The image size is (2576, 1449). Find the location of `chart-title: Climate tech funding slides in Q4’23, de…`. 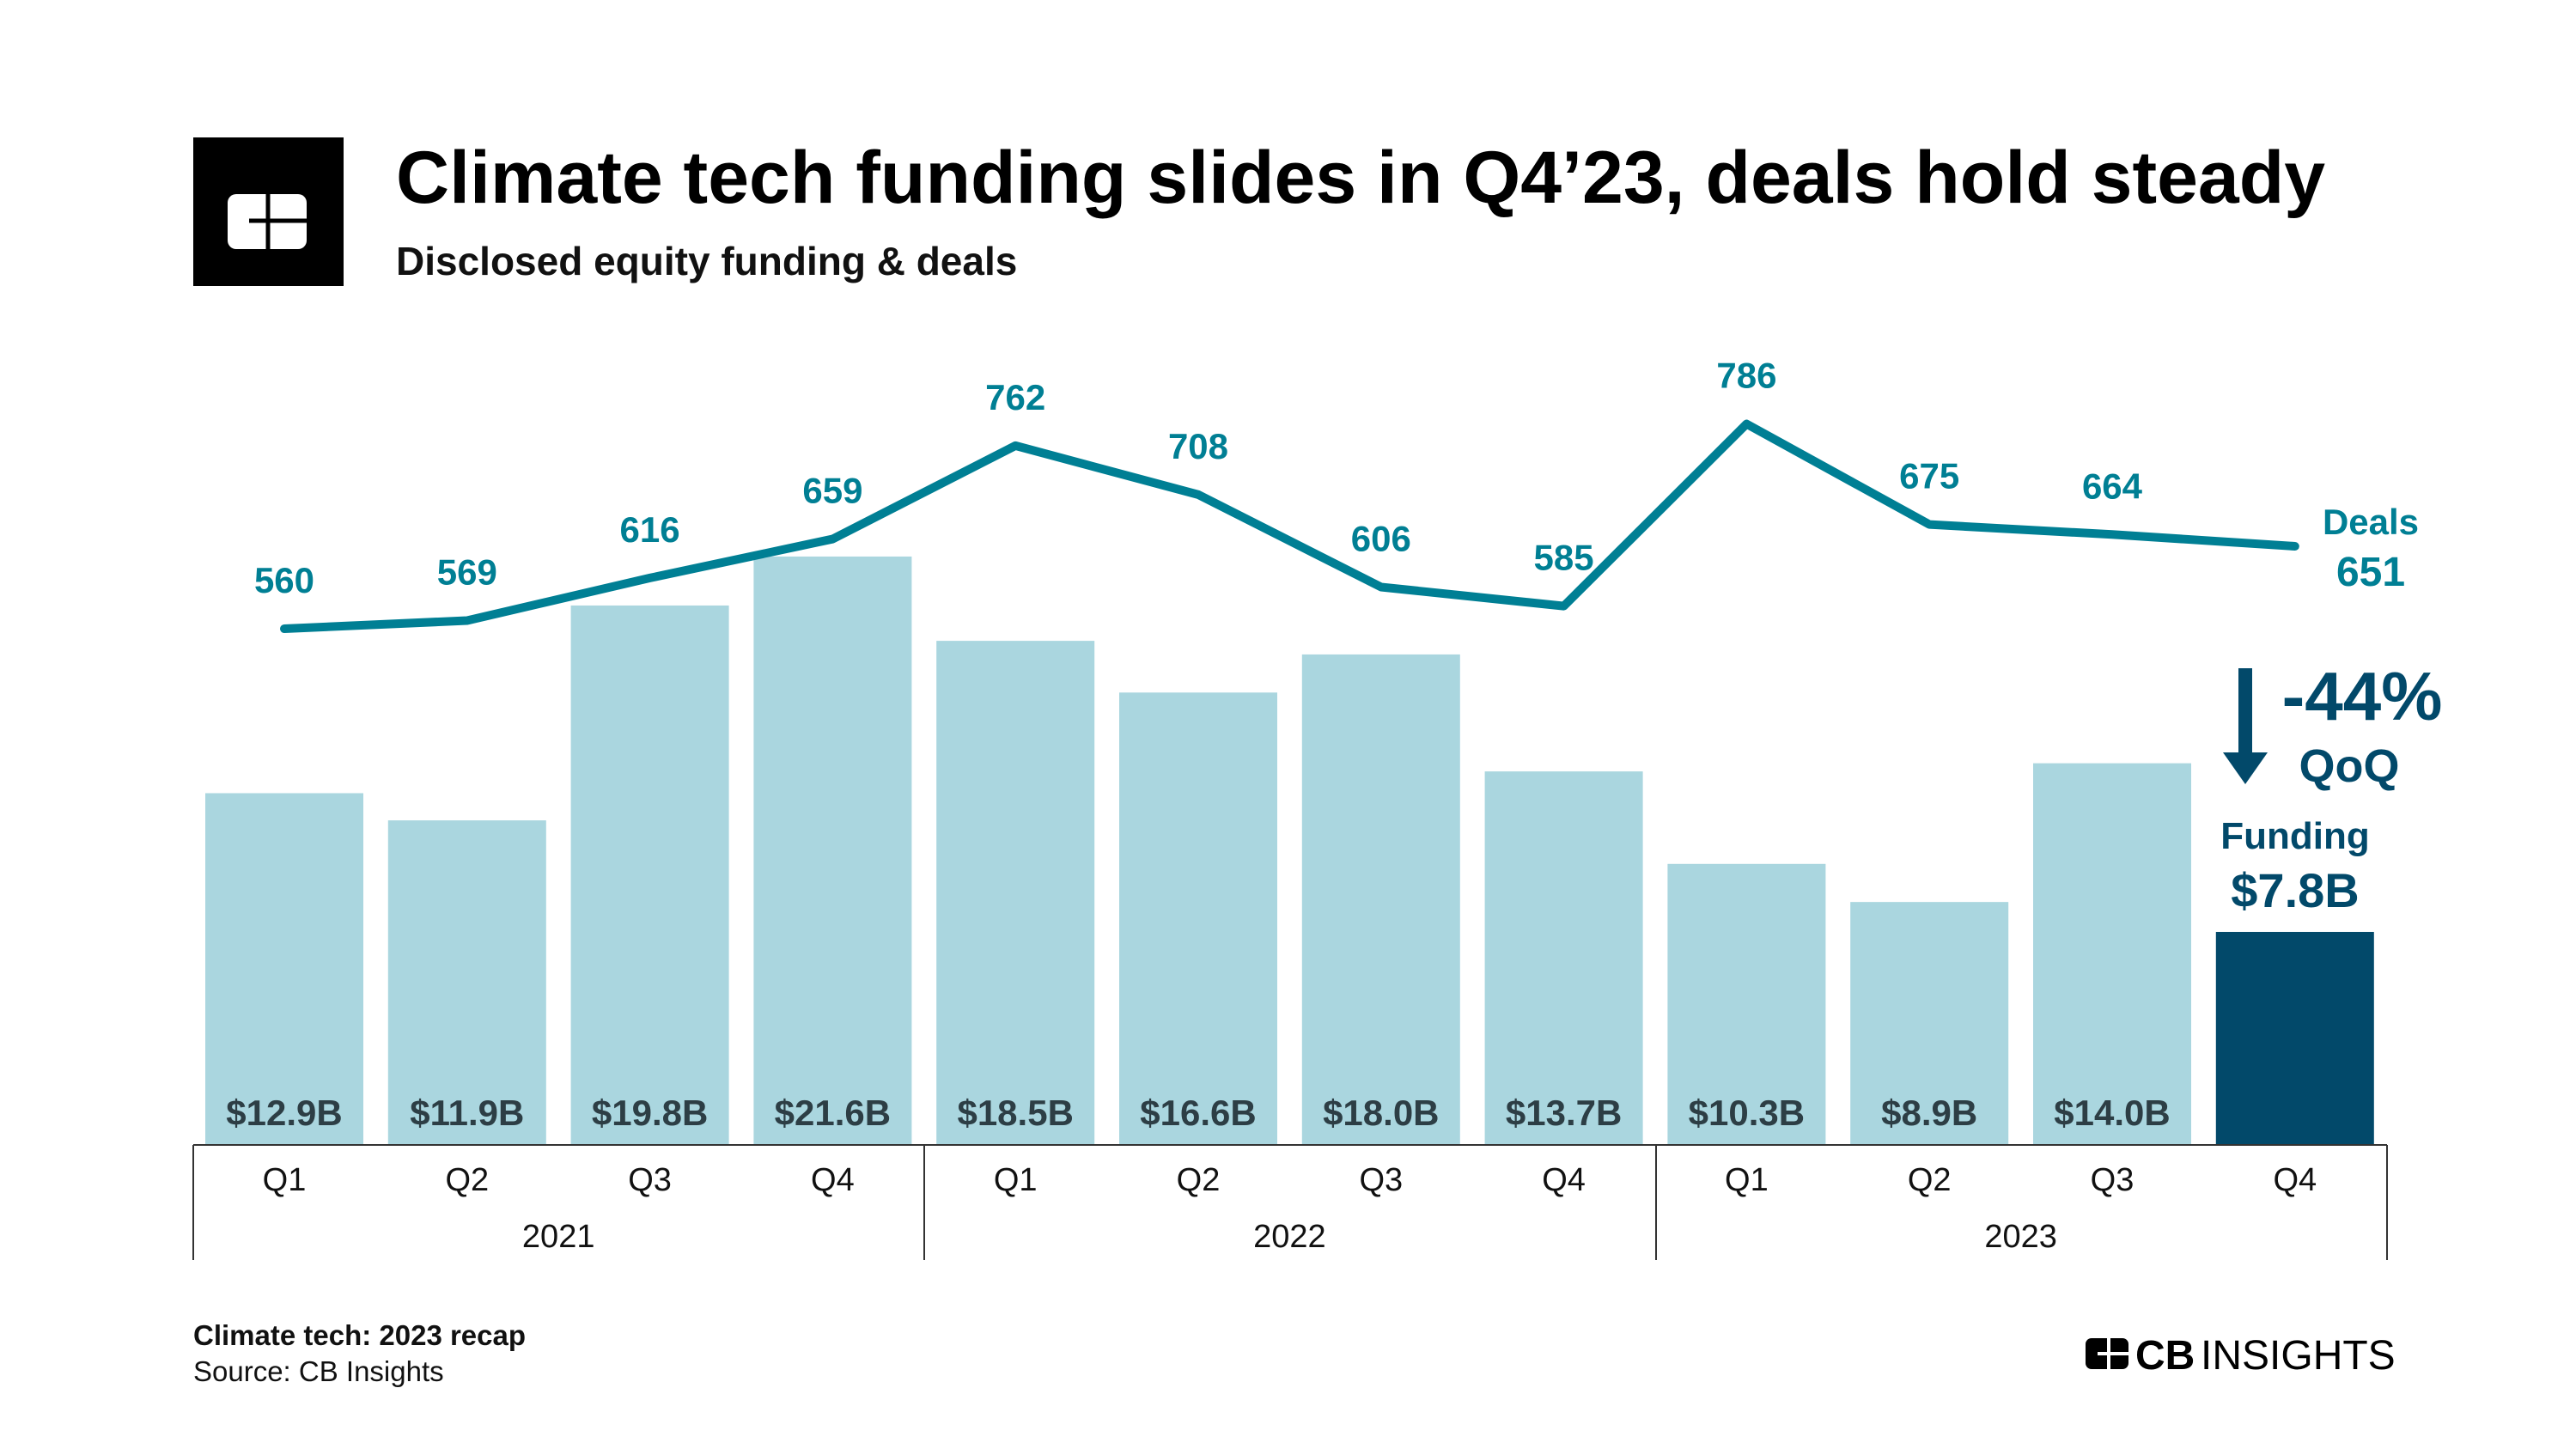

chart-title: Climate tech funding slides in Q4’23, de… is located at coordinates (1360, 178).